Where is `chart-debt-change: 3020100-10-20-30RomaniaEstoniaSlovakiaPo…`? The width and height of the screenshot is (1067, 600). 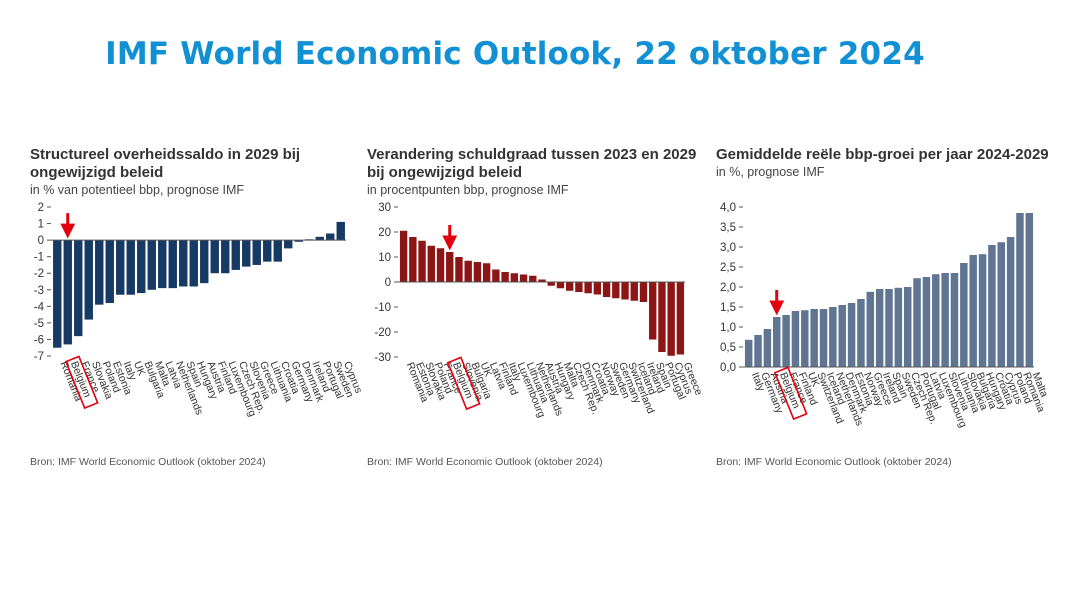 chart-debt-change: 3020100-10-20-30RomaniaEstoniaSlovakiaPo… is located at coordinates (539, 310).